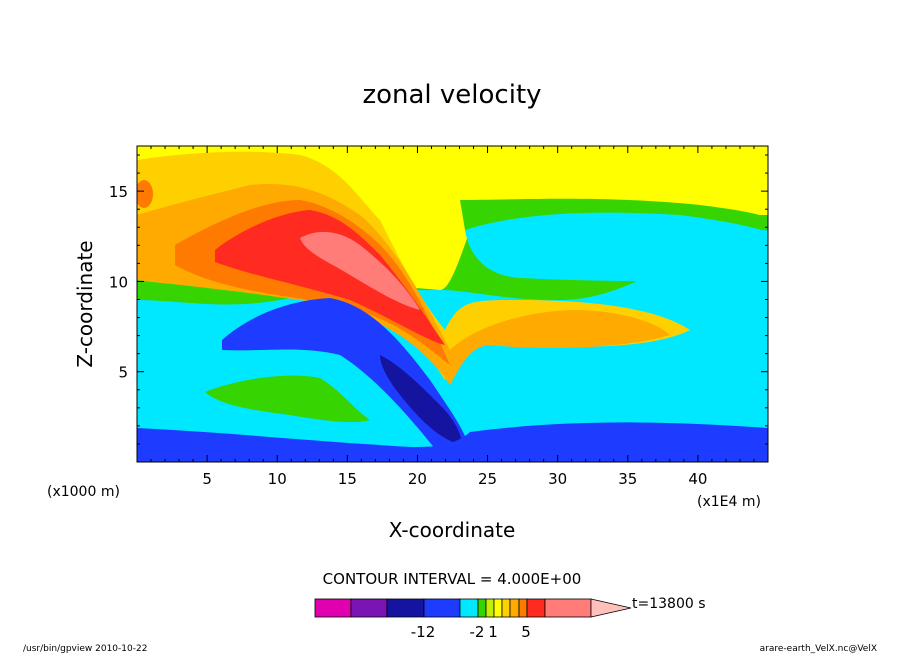 The height and width of the screenshot is (654, 904). What do you see at coordinates (360, 270) in the screenshot?
I see `band-pink-core` at bounding box center [360, 270].